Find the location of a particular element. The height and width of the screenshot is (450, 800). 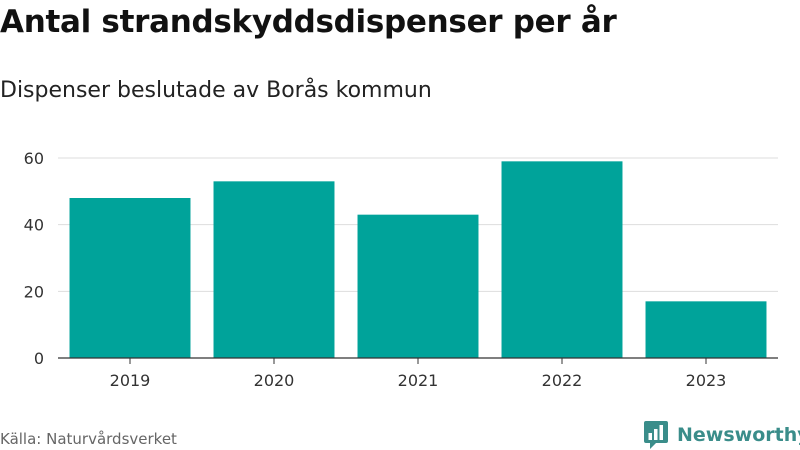

x-tick-label: 2020 is located at coordinates (274, 380).